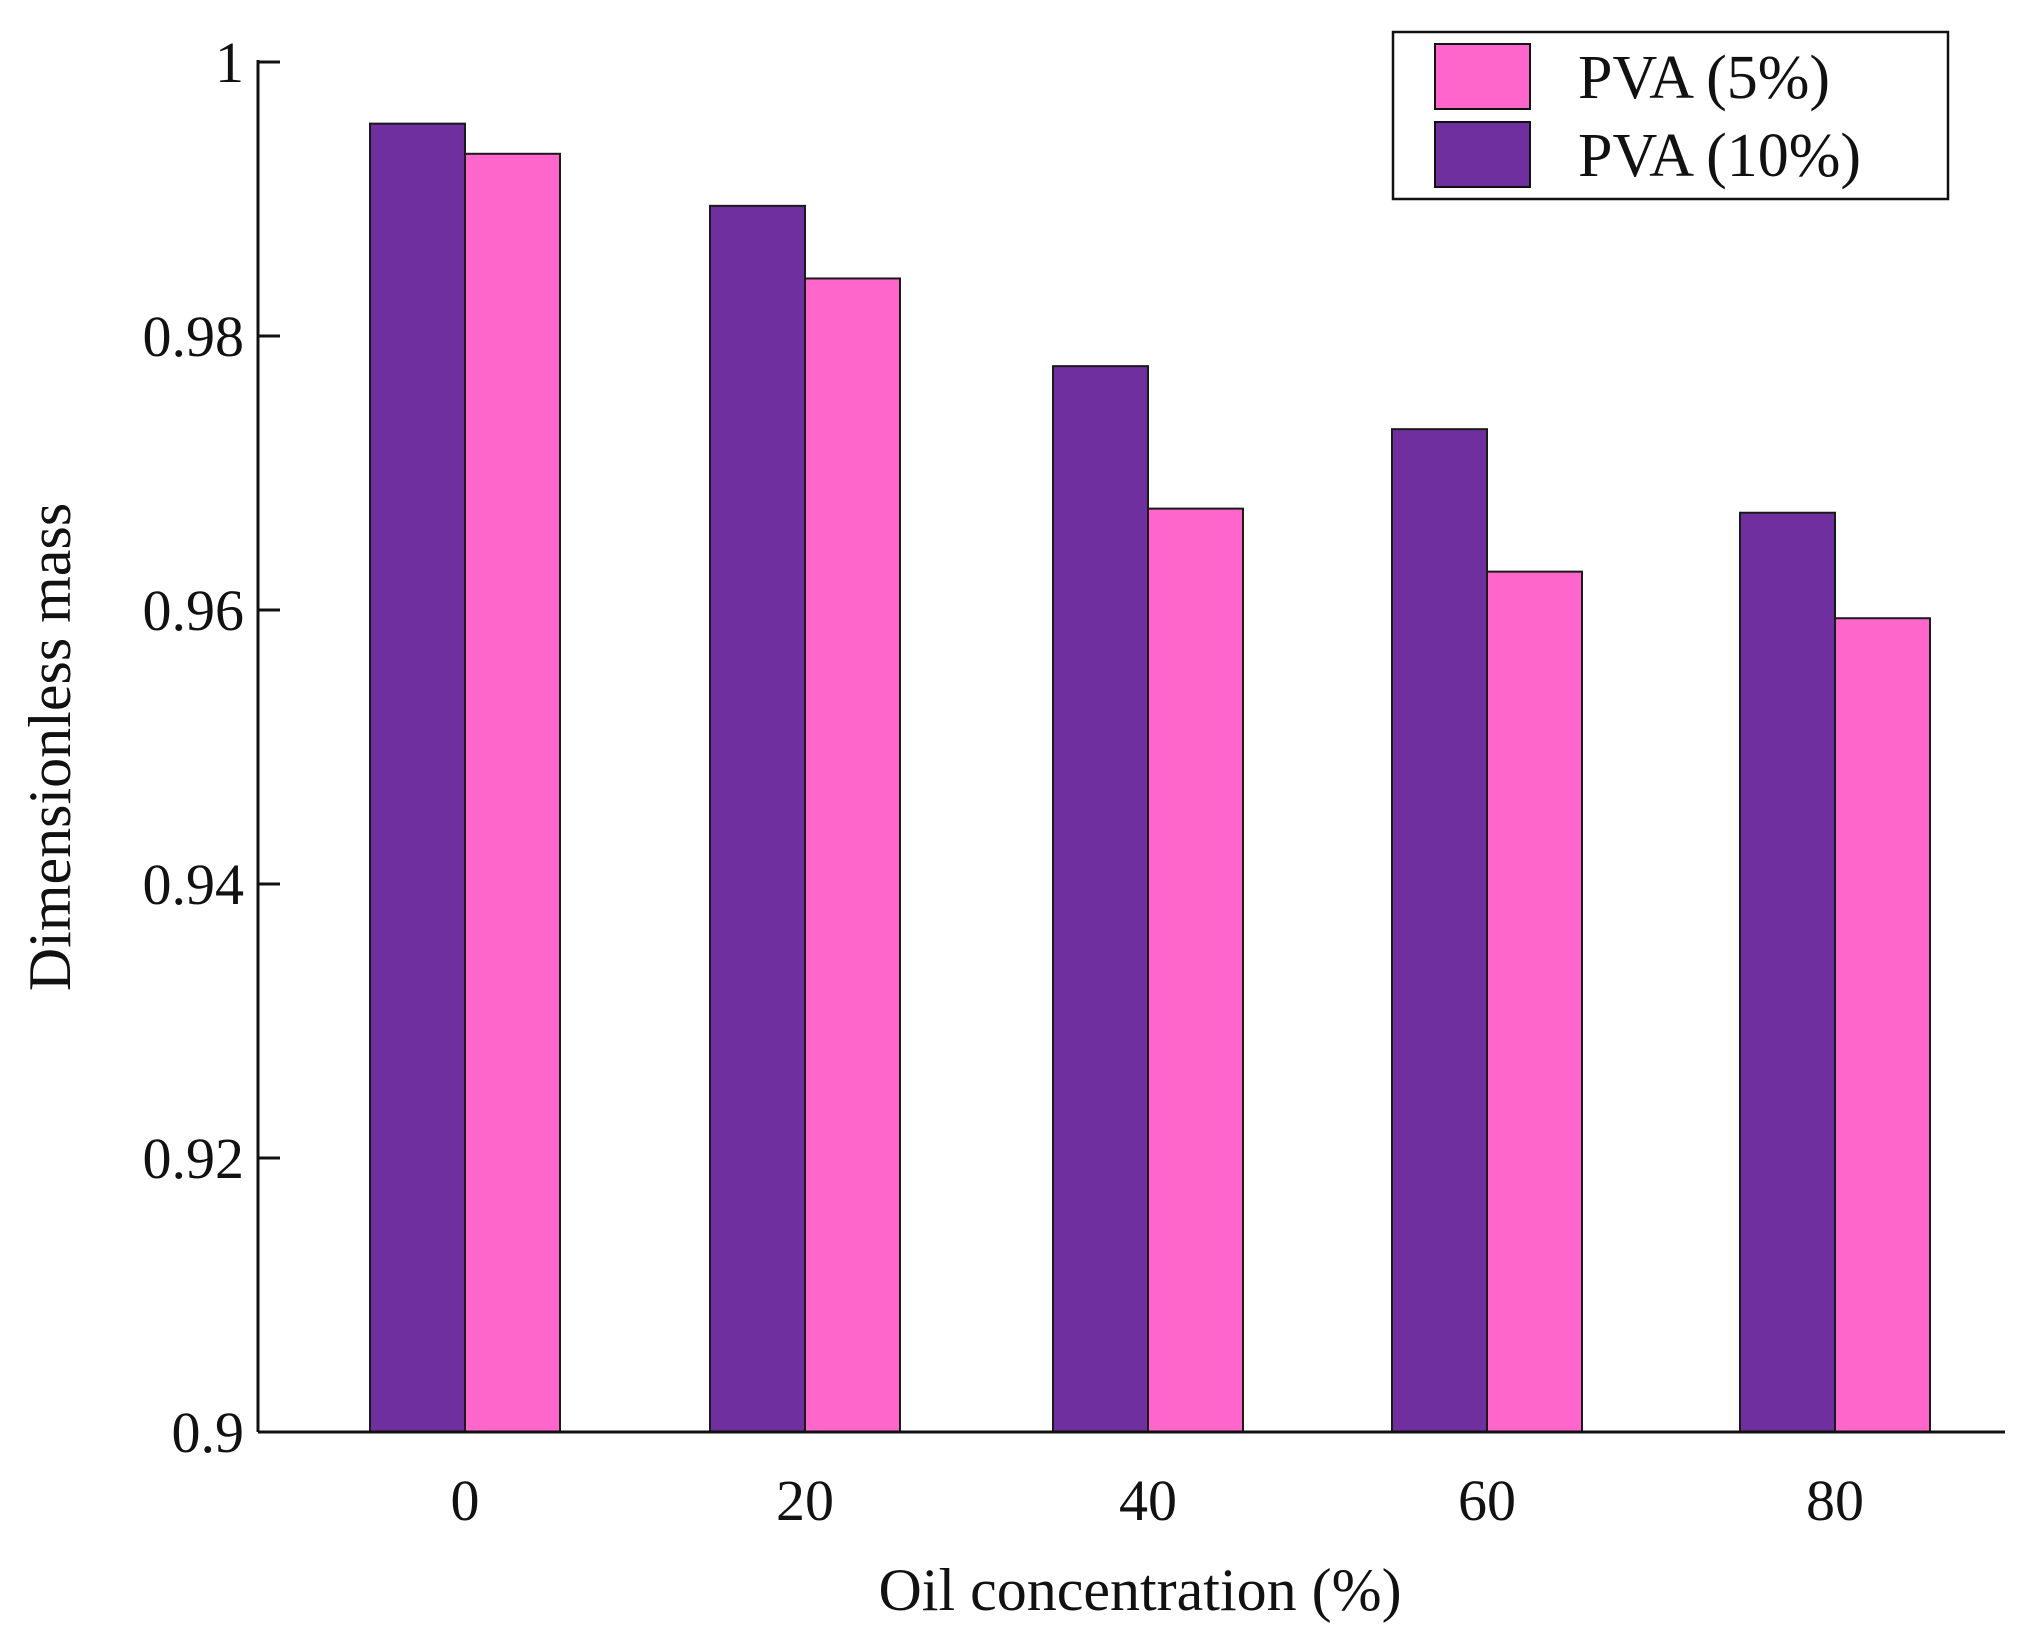  I want to click on y-tick-label: 1, so click(229, 62).